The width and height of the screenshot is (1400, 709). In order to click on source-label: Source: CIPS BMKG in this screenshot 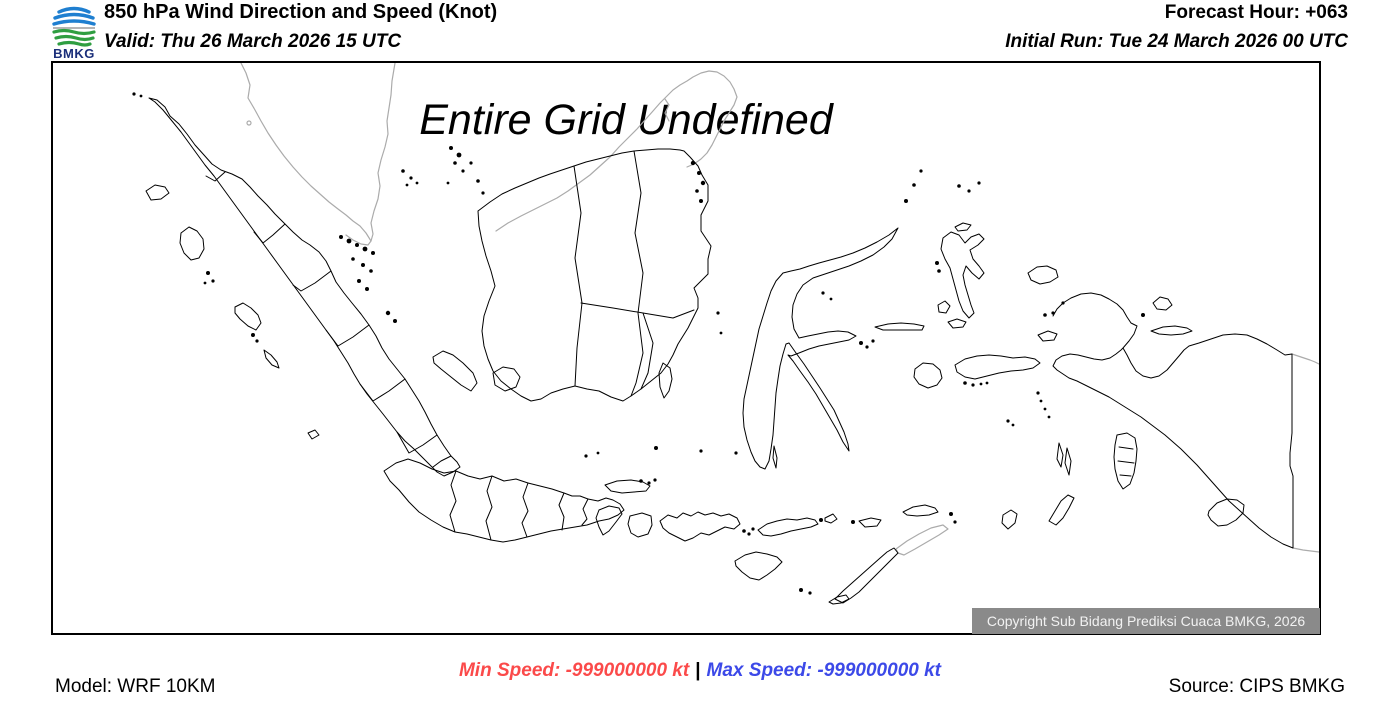, I will do `click(1256, 686)`.